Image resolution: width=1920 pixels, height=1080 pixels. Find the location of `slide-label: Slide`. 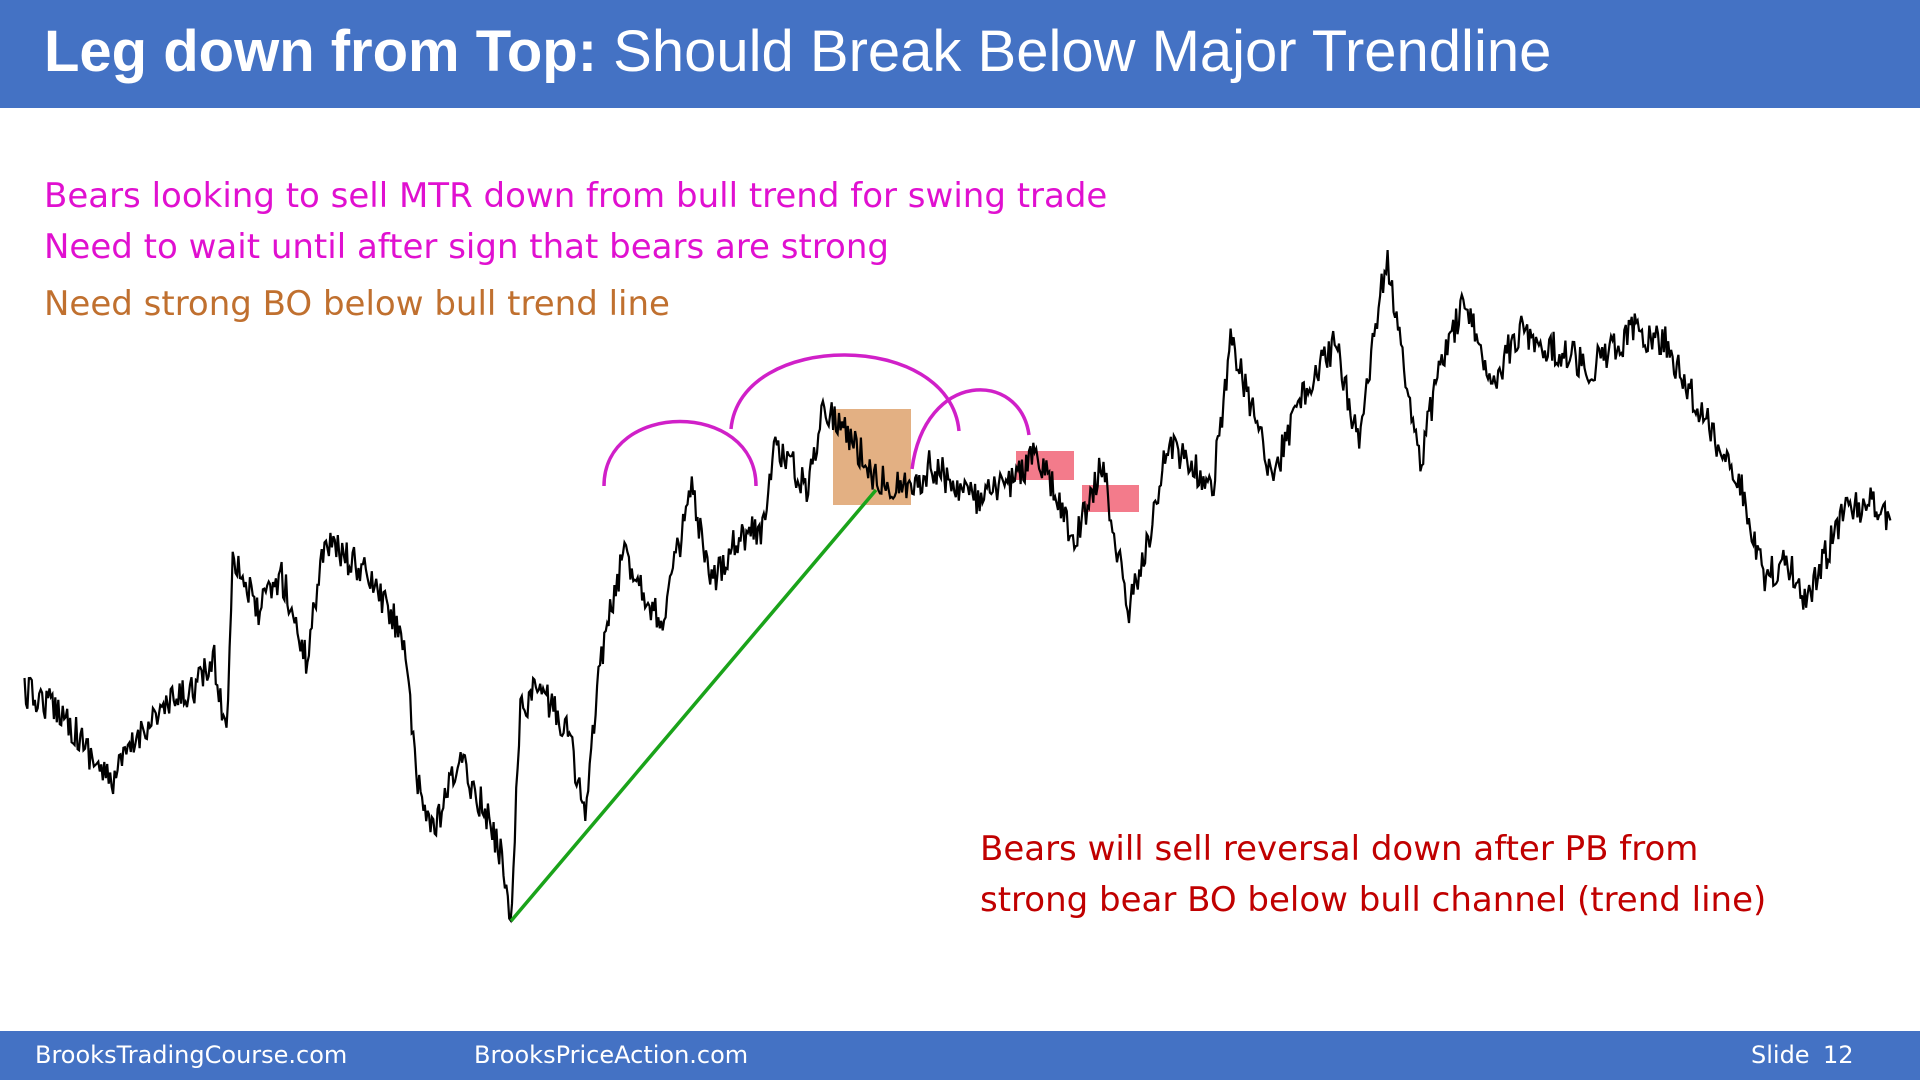

slide-label: Slide is located at coordinates (1780, 1055).